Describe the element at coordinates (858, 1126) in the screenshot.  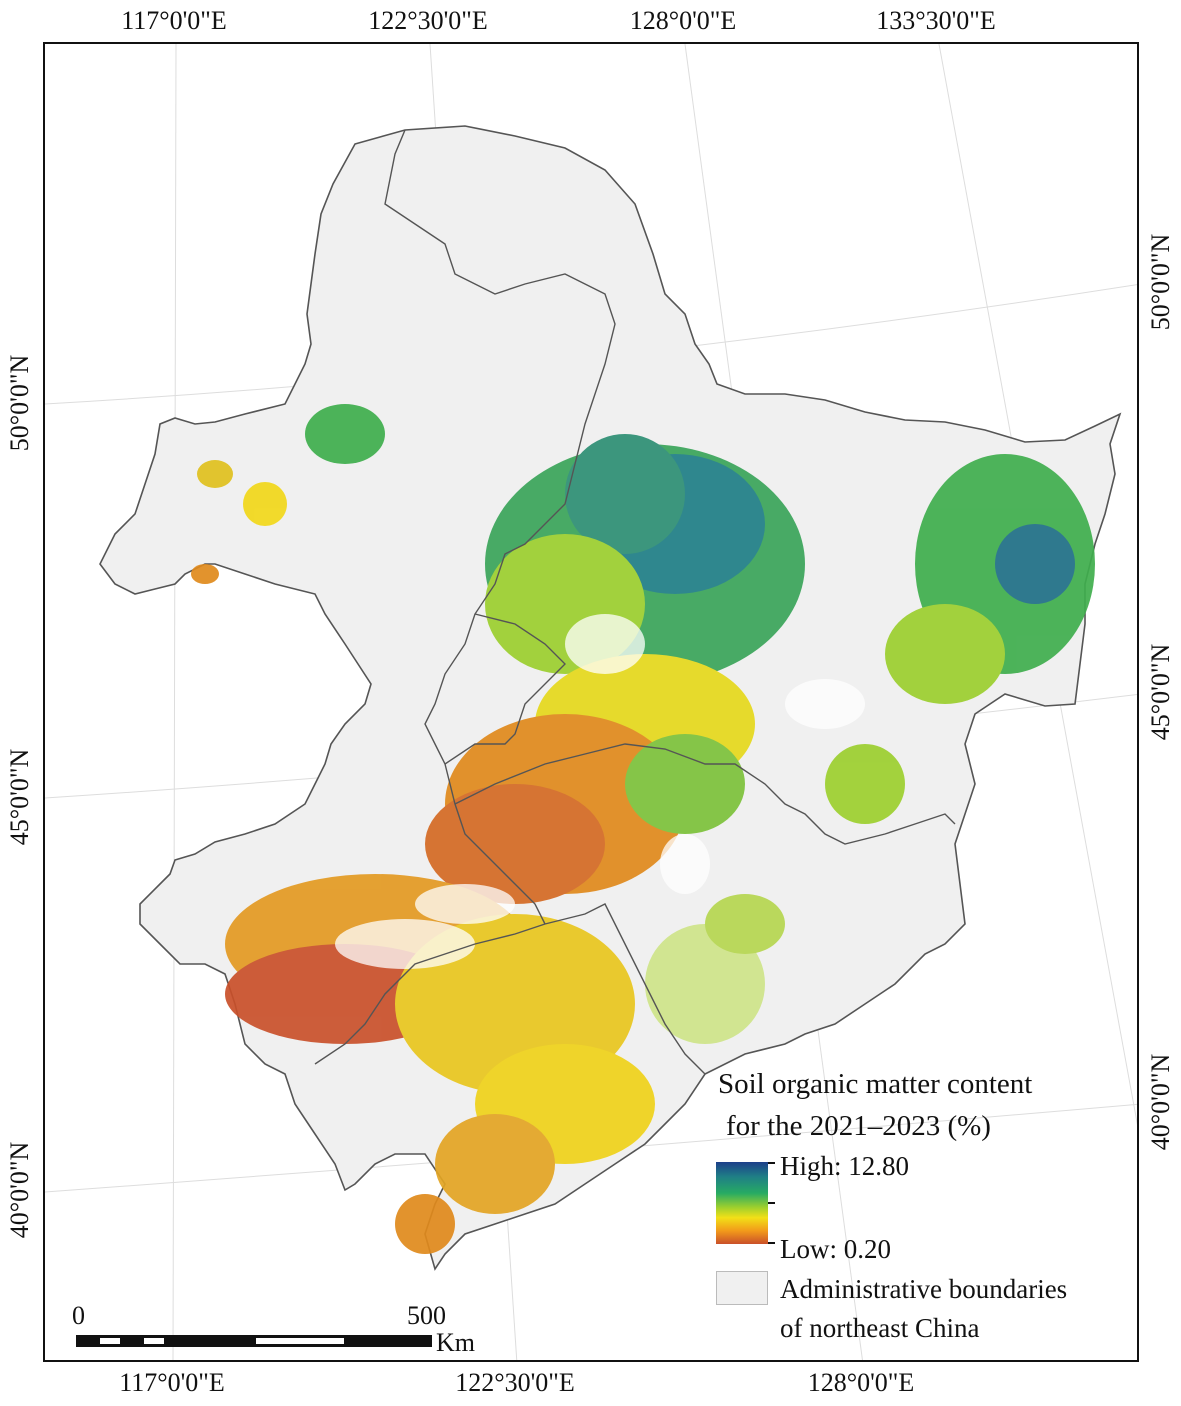
I see `legend-title-line2: for the 2021–2023 (%)` at that location.